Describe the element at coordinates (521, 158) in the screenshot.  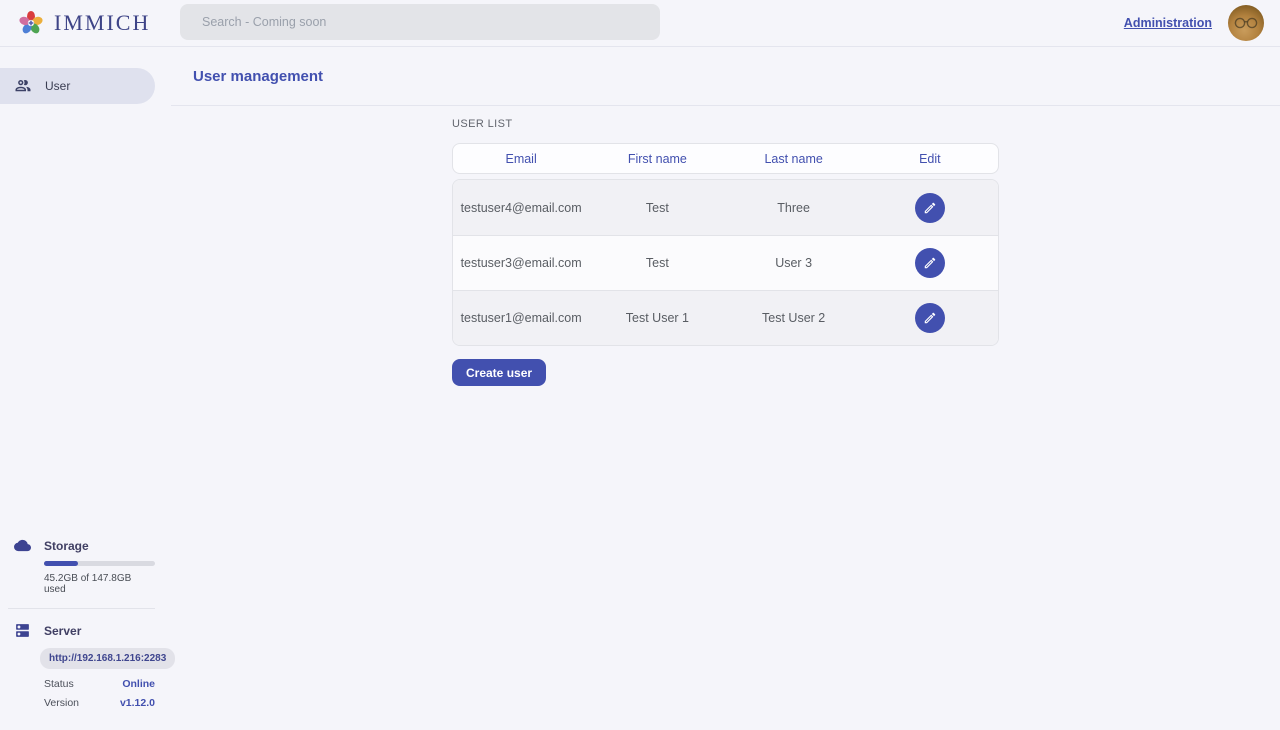
I see `column-header-email: Email` at that location.